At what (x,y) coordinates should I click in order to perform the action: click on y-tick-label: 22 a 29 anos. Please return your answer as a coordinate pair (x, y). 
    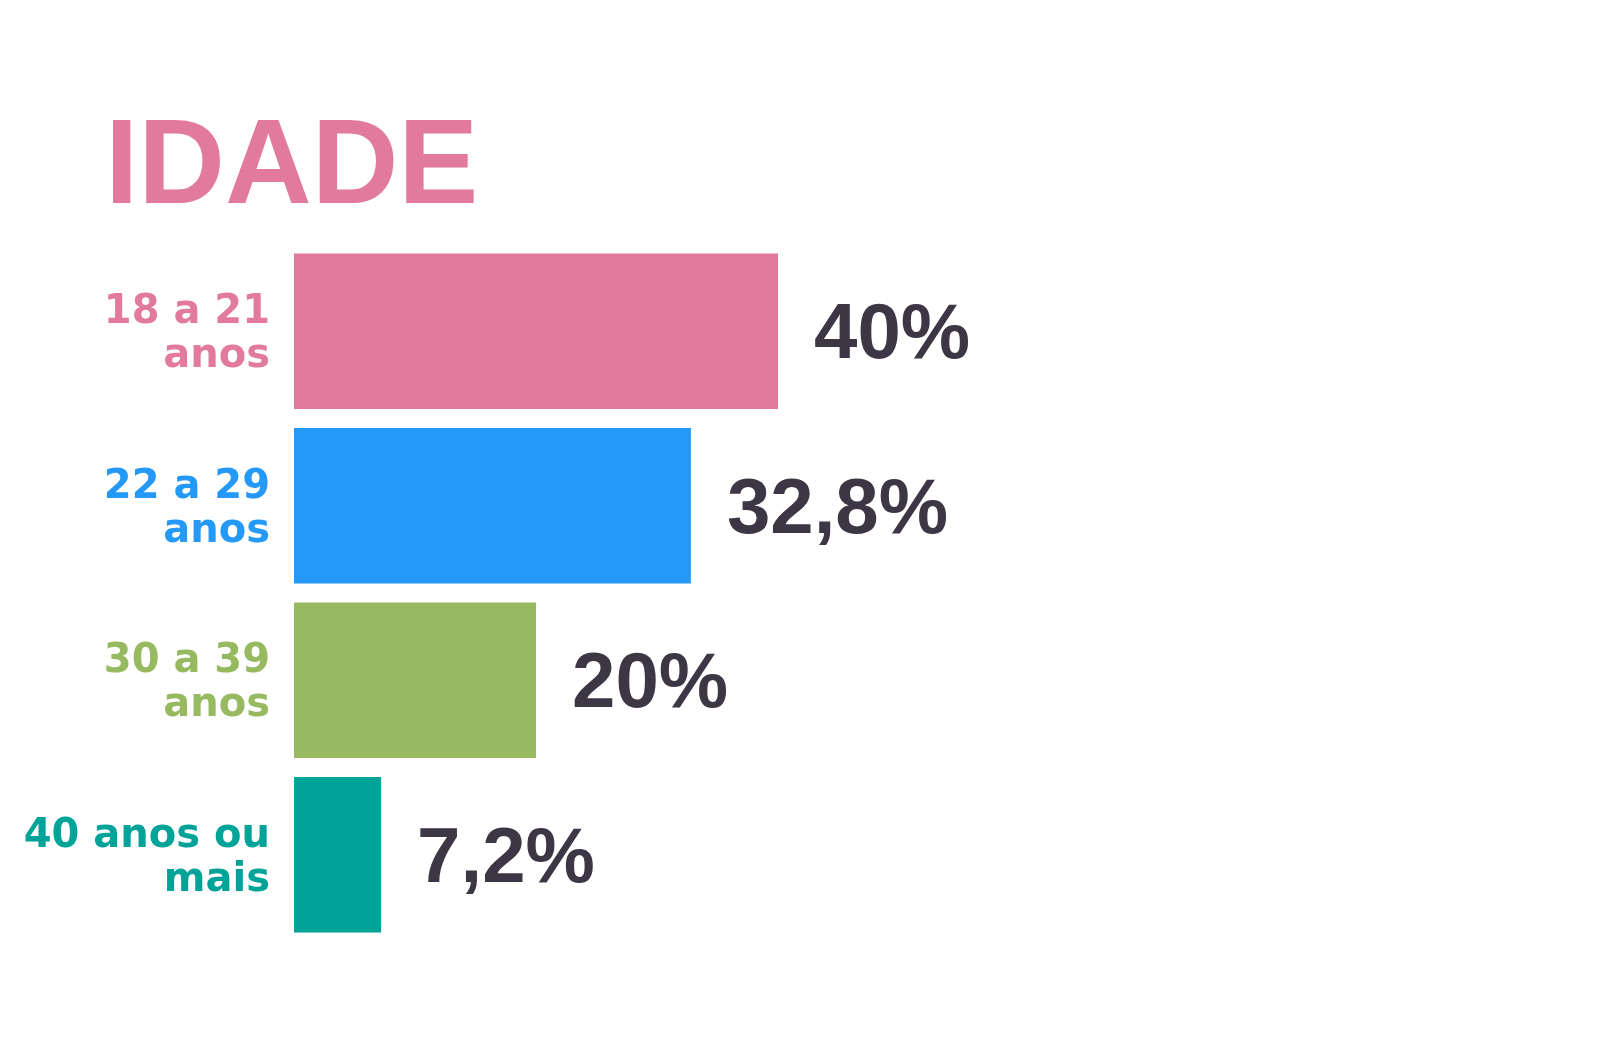
    Looking at the image, I should click on (186, 505).